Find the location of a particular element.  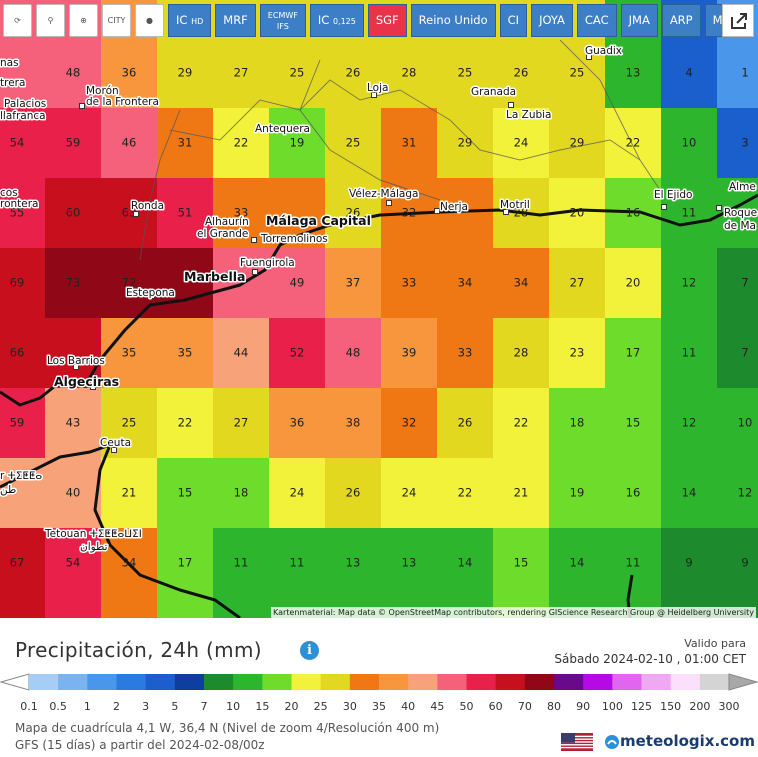

model-button: JOYA is located at coordinates (552, 20).